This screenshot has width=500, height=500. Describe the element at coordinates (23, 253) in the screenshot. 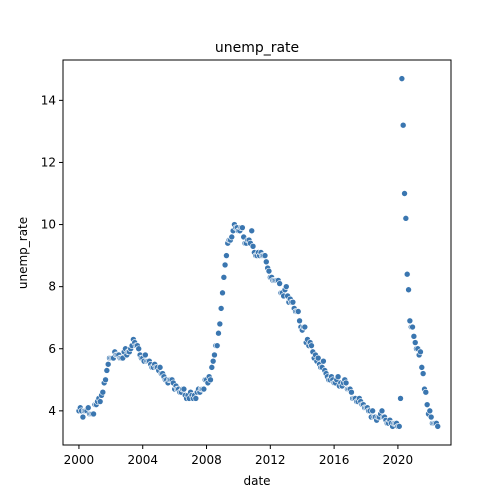

I see `y-axis-label: unemp_rate` at that location.